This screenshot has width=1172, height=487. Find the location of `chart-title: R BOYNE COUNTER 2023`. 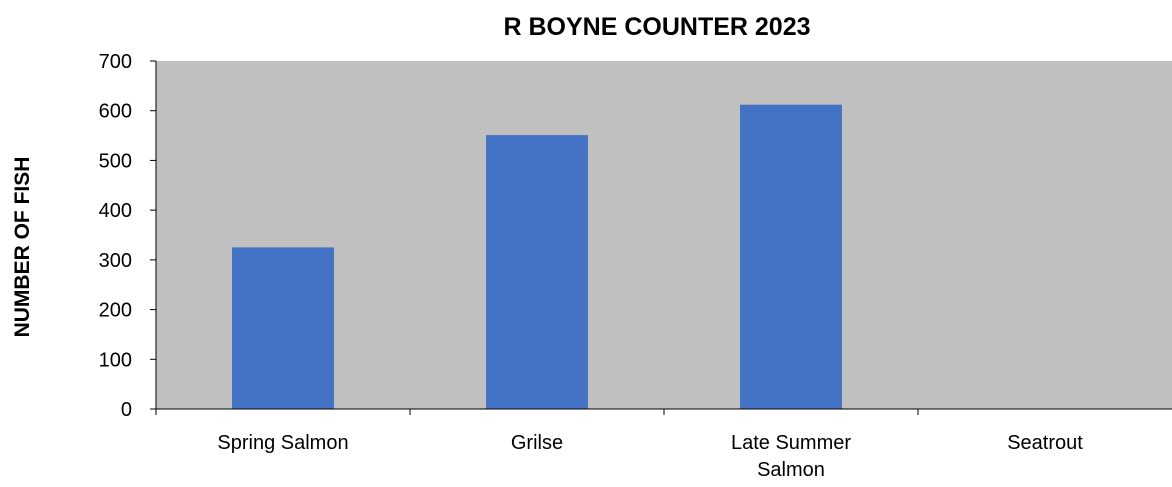

chart-title: R BOYNE COUNTER 2023 is located at coordinates (656, 27).